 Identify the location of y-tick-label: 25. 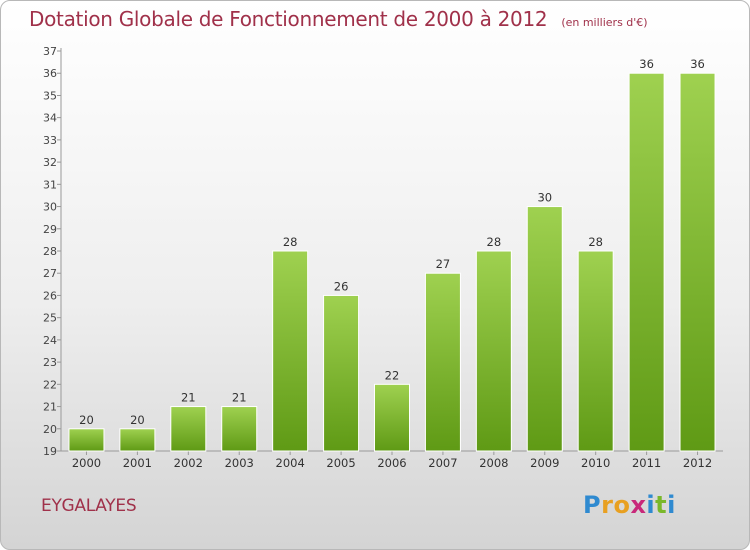
(50, 318).